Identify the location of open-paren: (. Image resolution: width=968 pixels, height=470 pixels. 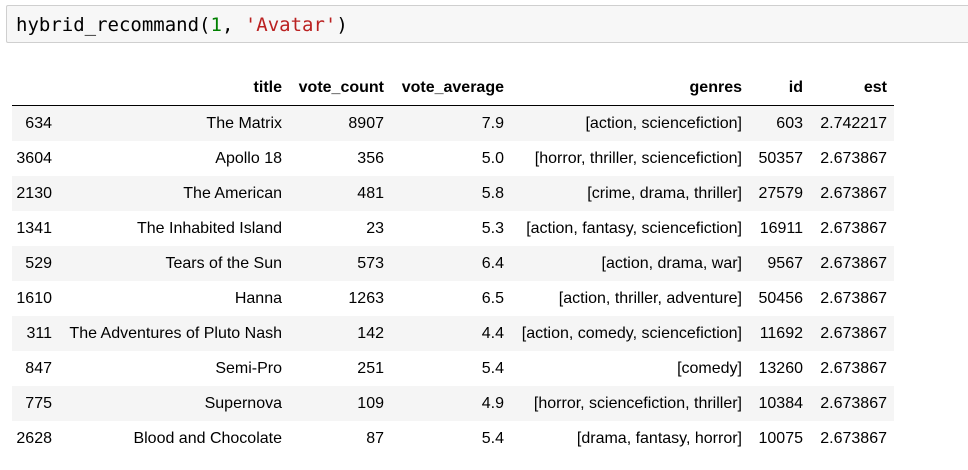
(205, 25).